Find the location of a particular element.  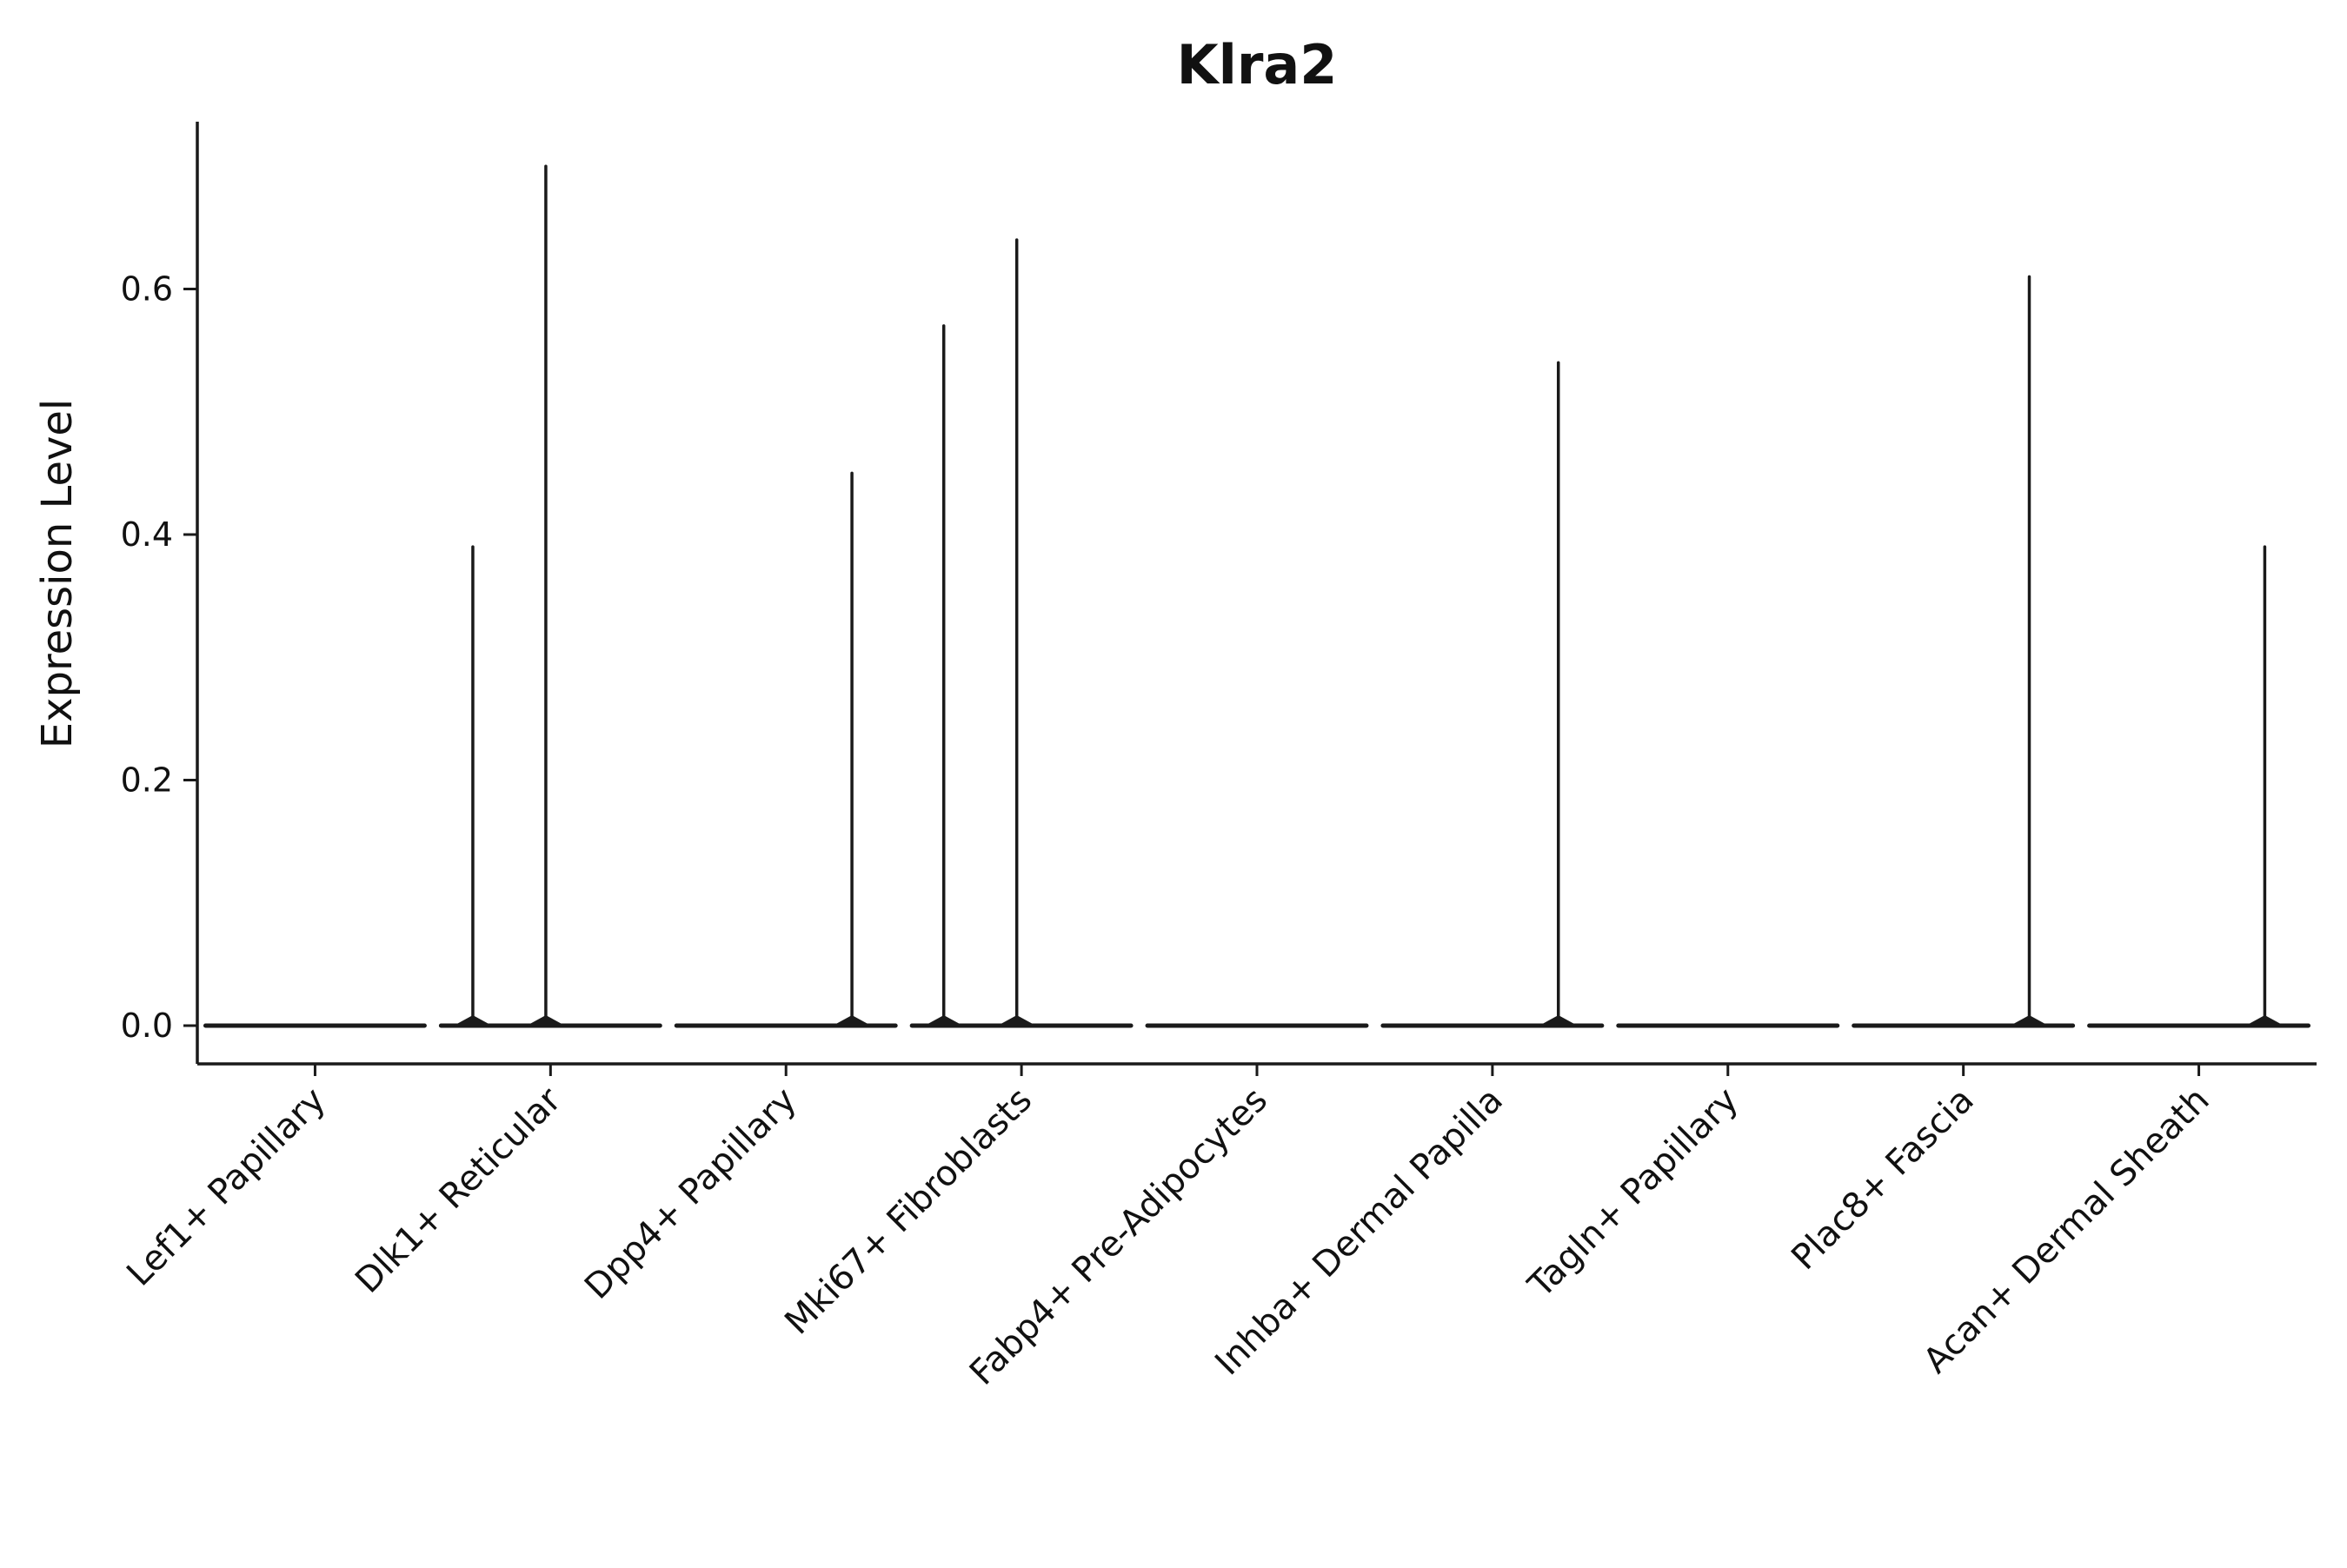

y-tick-label: 0.0 is located at coordinates (147, 1026).